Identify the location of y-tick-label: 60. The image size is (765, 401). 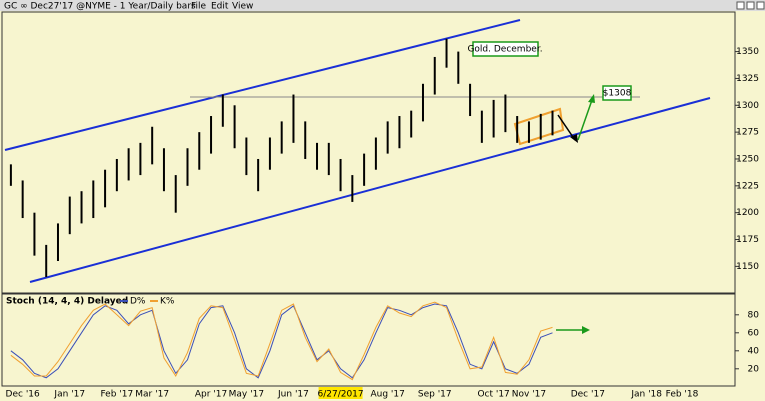
(754, 333).